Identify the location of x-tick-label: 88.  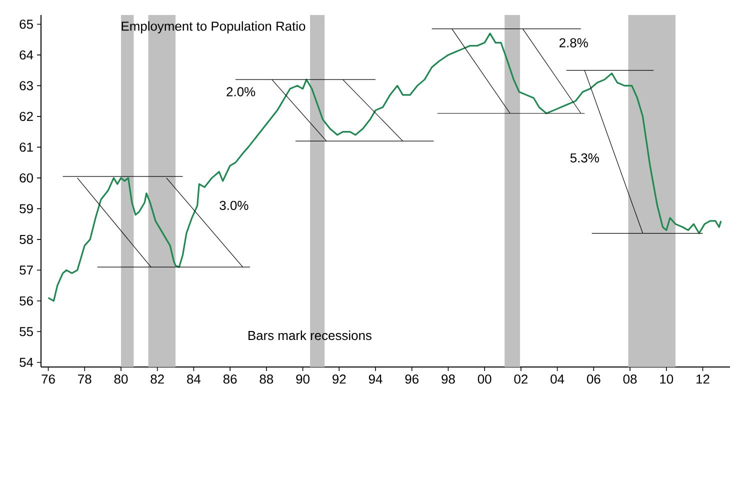
(267, 379).